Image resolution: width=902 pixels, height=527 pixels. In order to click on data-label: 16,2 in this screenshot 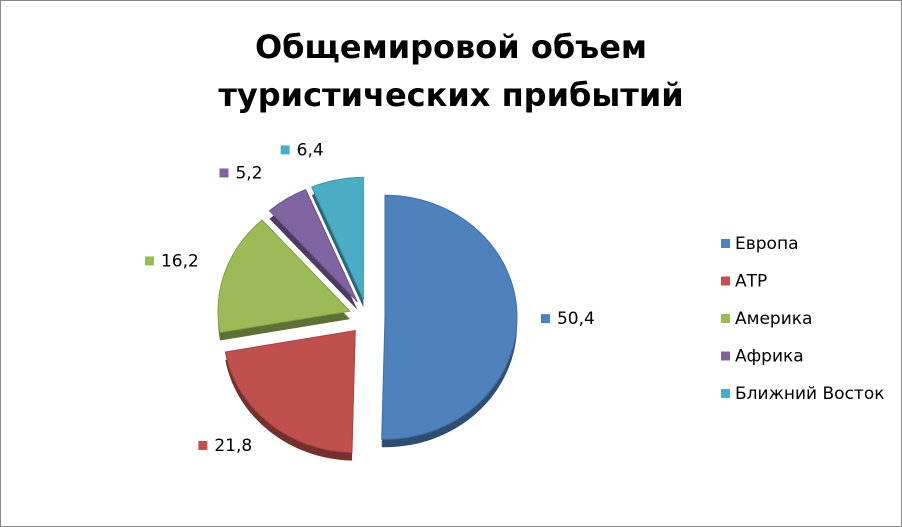, I will do `click(180, 261)`.